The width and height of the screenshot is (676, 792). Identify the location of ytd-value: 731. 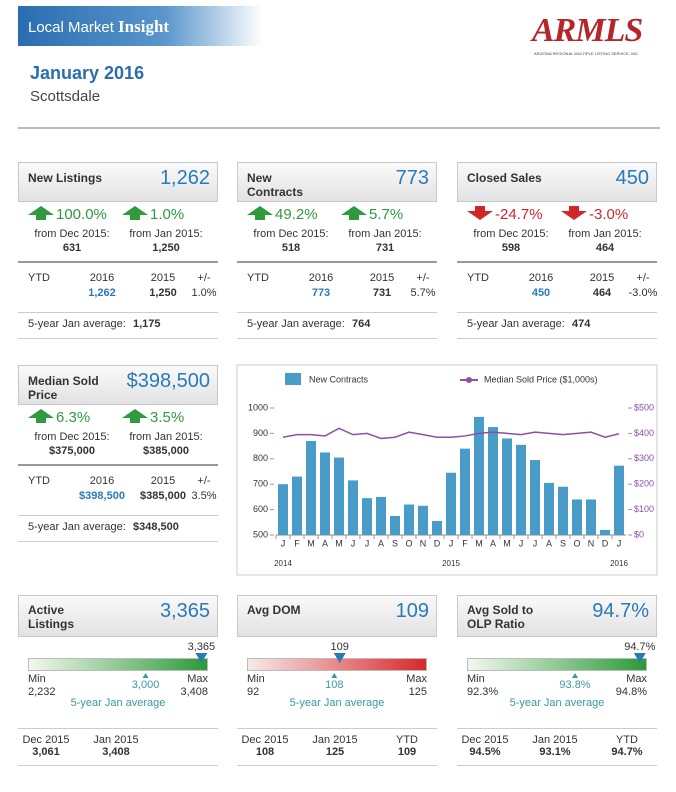
(382, 293).